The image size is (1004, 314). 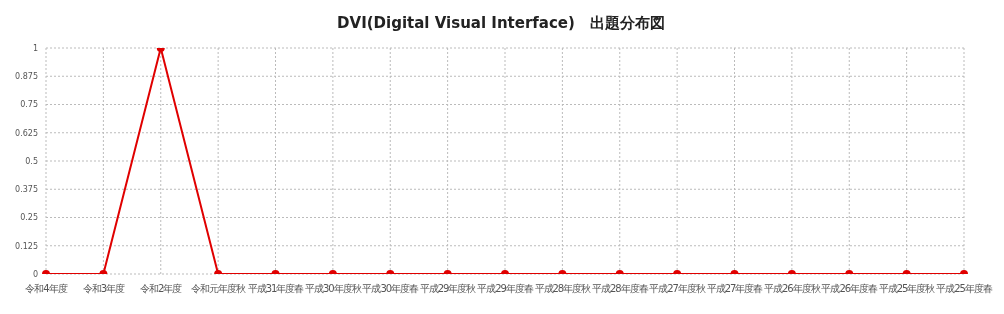 I want to click on y-tick-label: 0.625, so click(x=26, y=133).